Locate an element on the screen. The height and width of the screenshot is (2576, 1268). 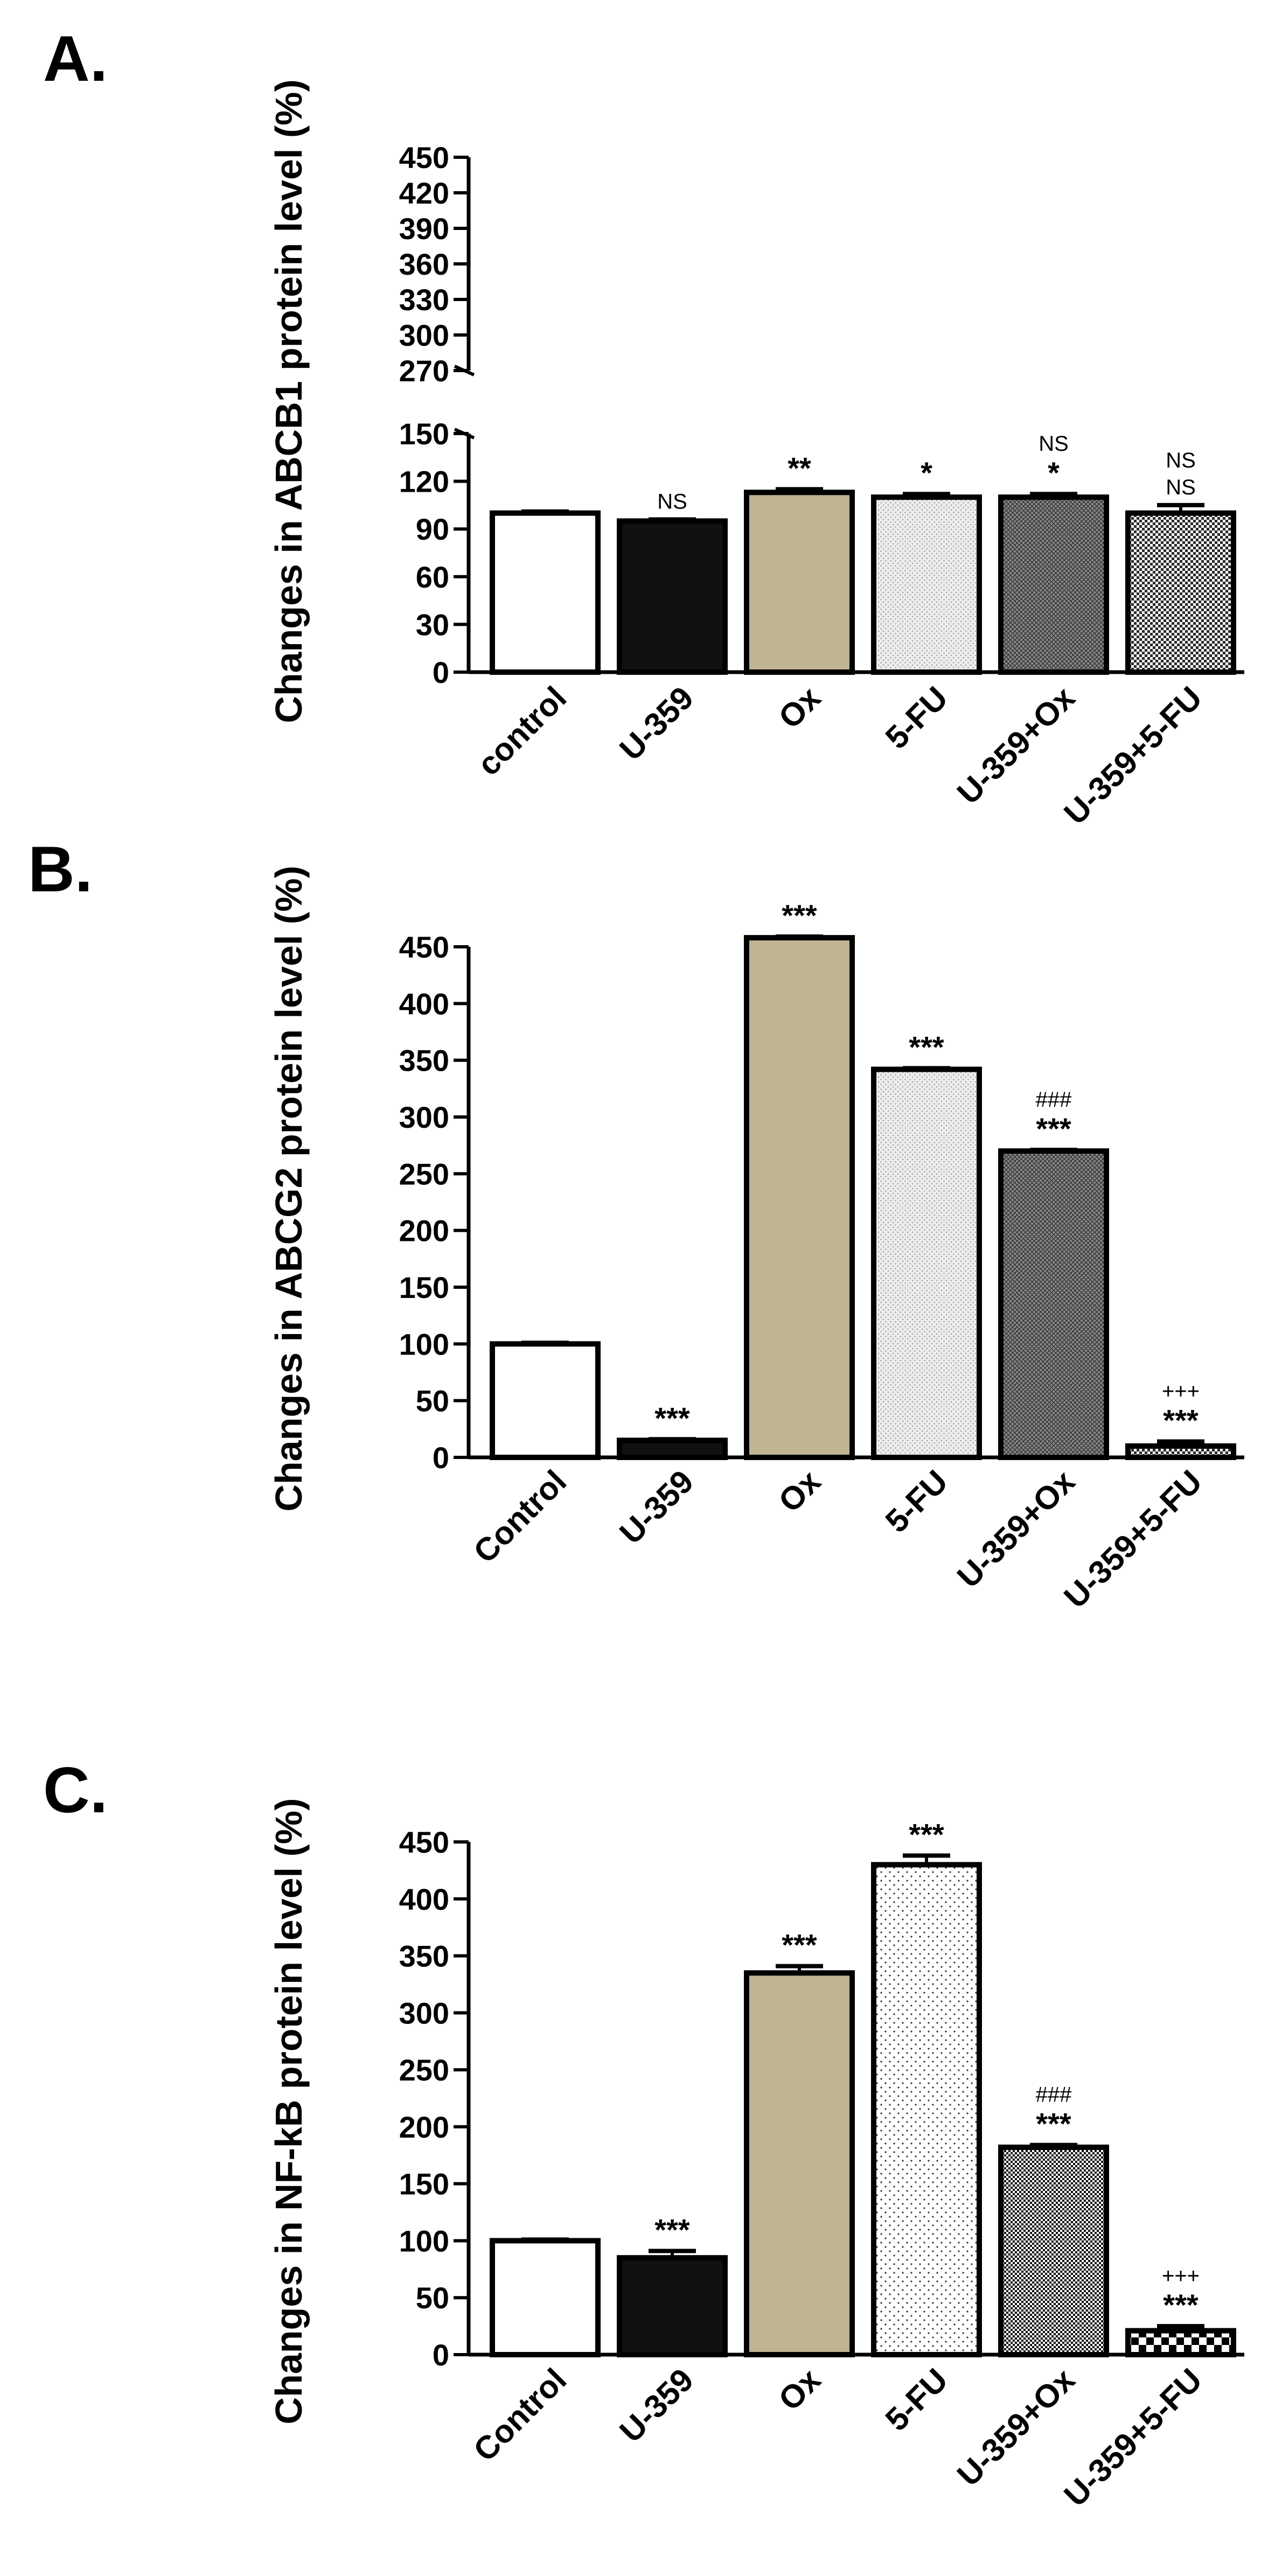
y-tick-label: 270 is located at coordinates (424, 371).